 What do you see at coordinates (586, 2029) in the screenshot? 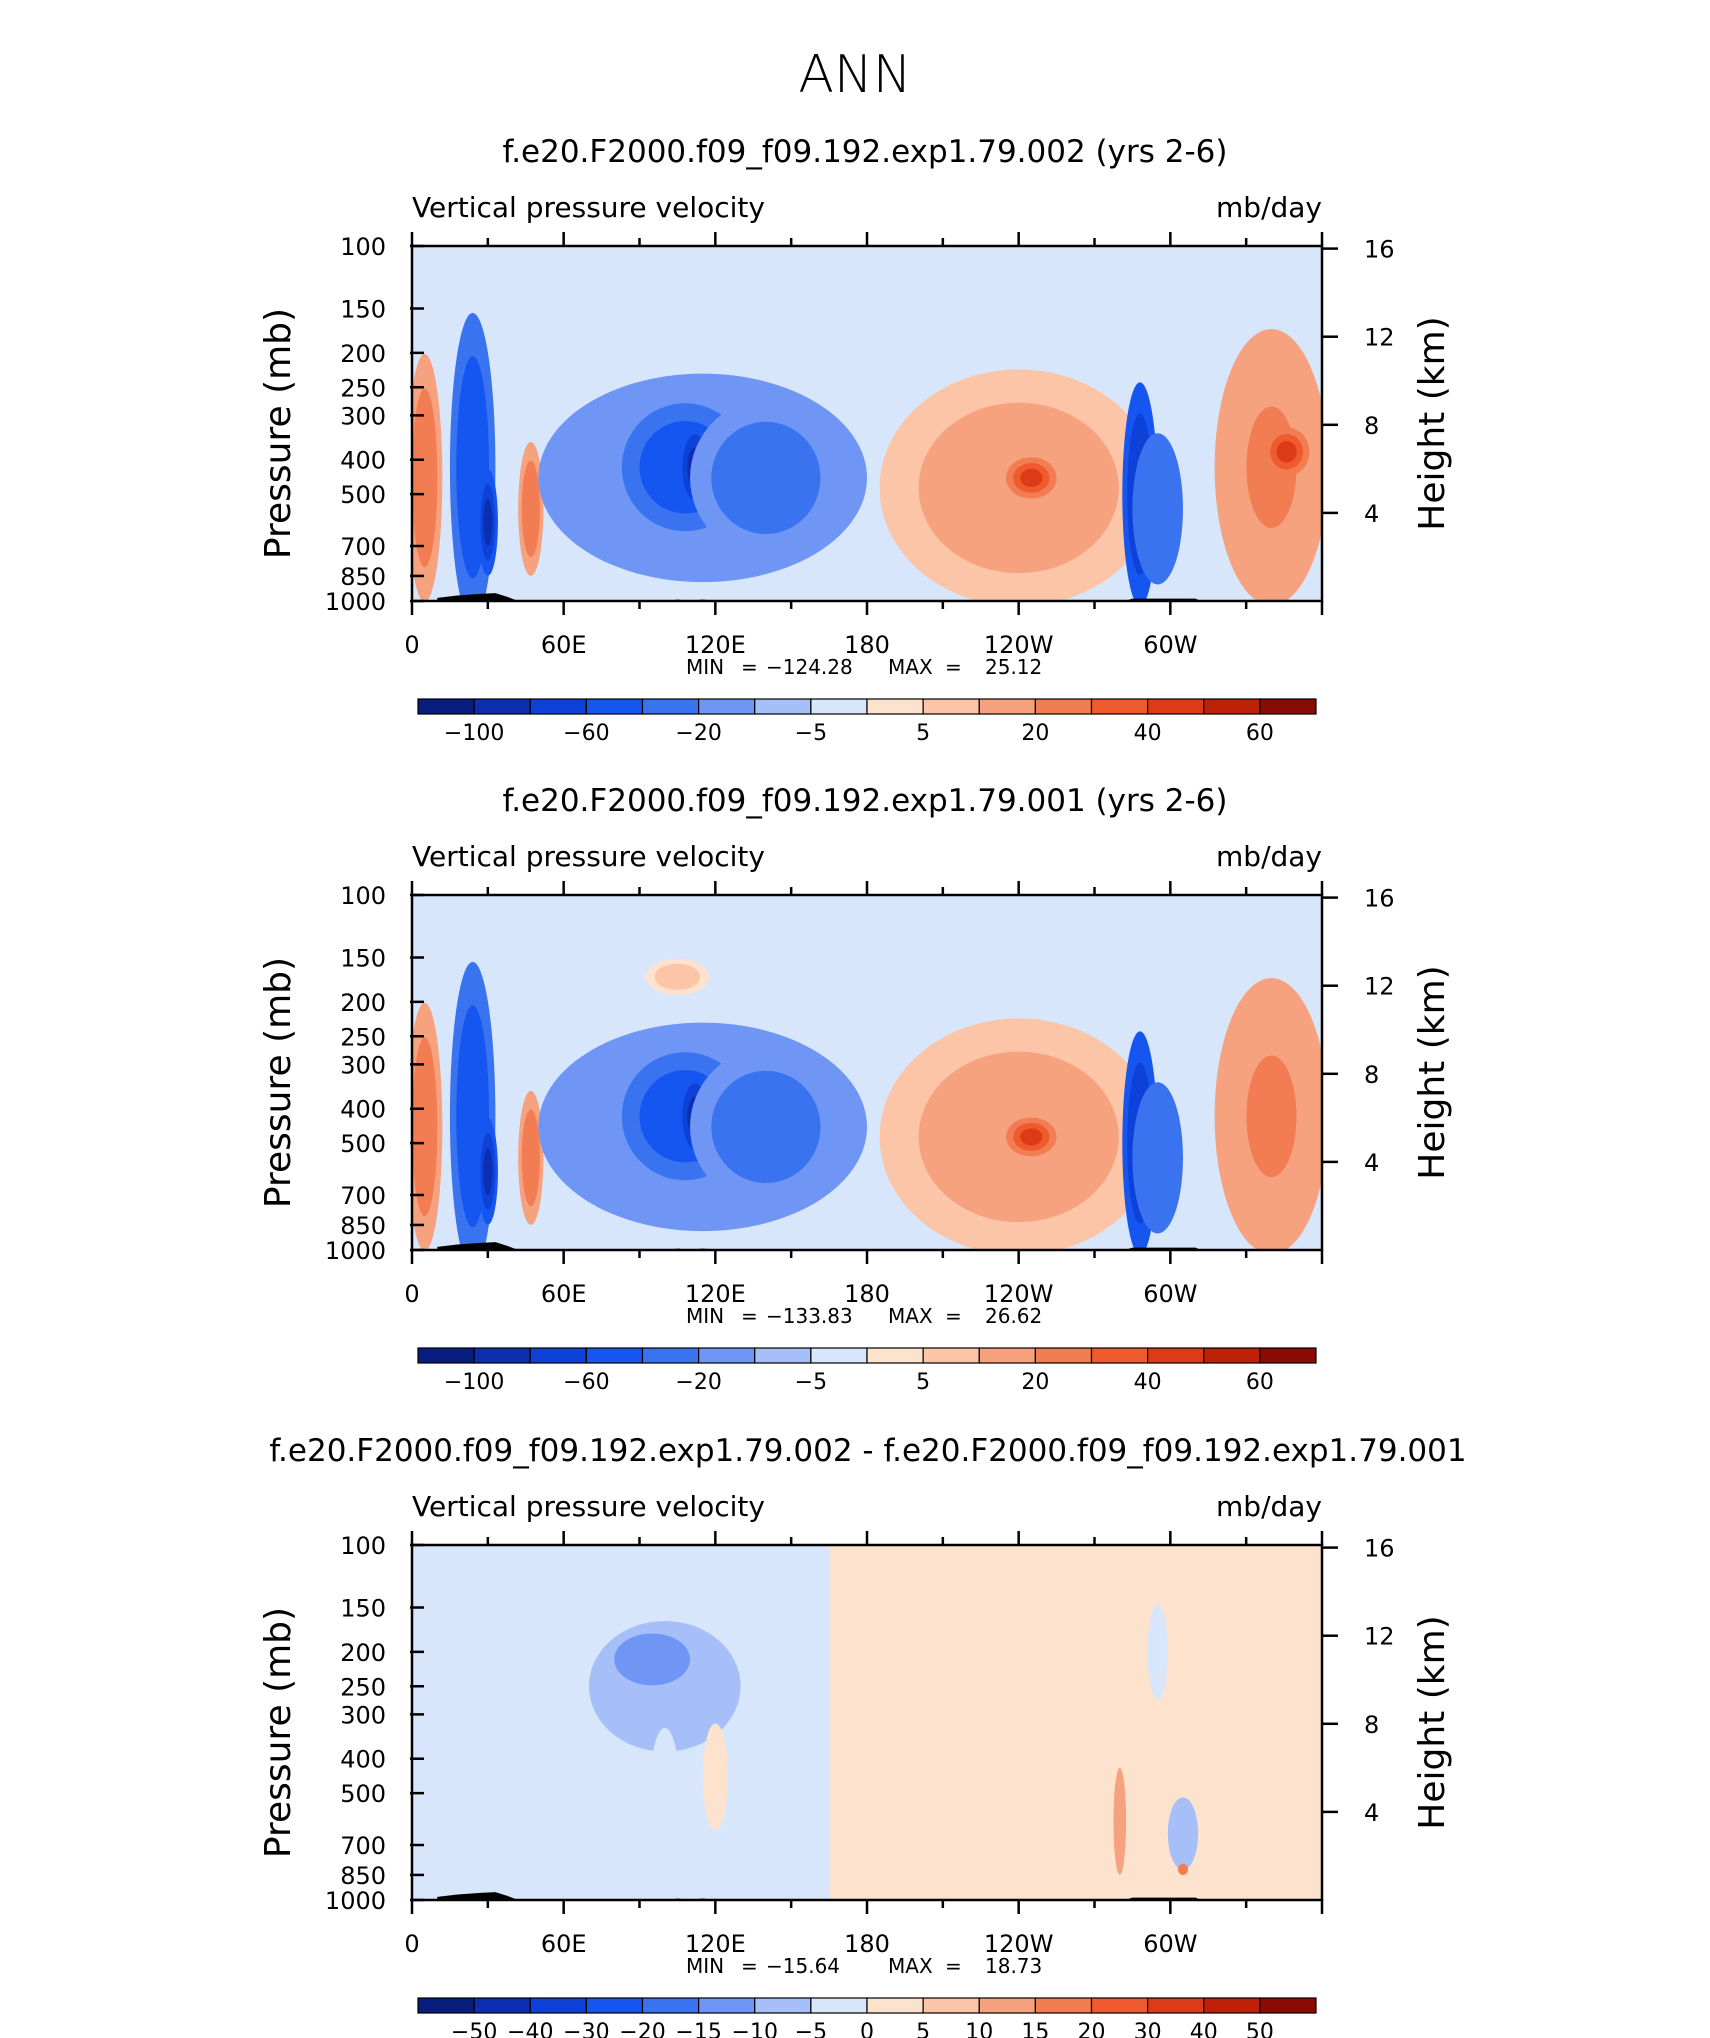
I see `colorbar-label: −30` at bounding box center [586, 2029].